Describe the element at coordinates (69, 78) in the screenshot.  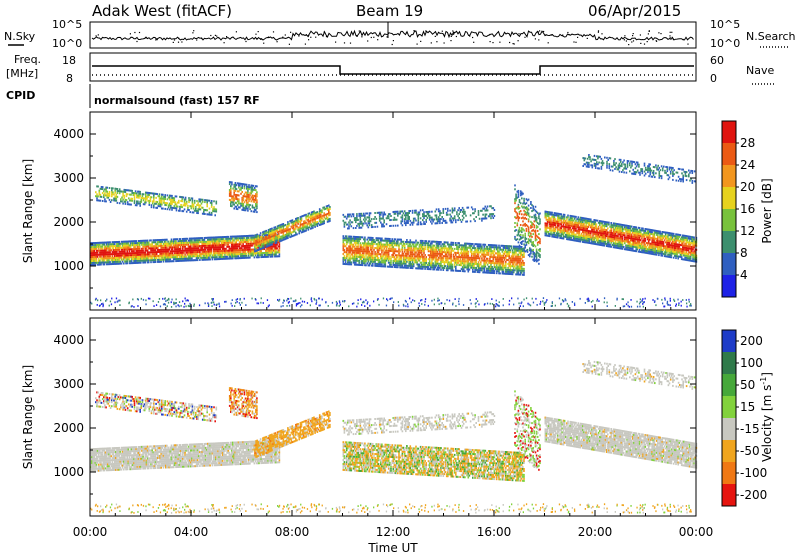
I see `freq-left-tick-bottom: 8` at that location.